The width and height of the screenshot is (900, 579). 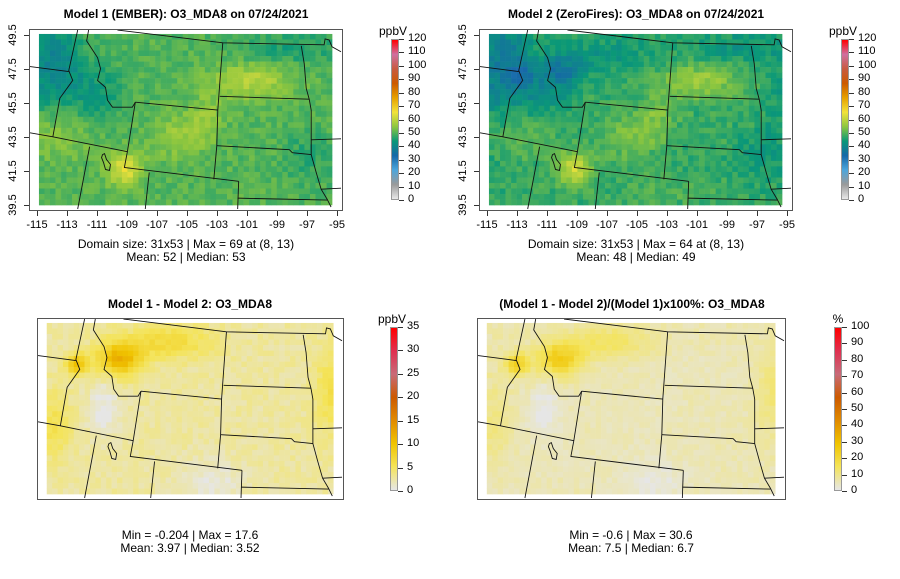 What do you see at coordinates (626, 106) in the screenshot?
I see `state-boundary` at bounding box center [626, 106].